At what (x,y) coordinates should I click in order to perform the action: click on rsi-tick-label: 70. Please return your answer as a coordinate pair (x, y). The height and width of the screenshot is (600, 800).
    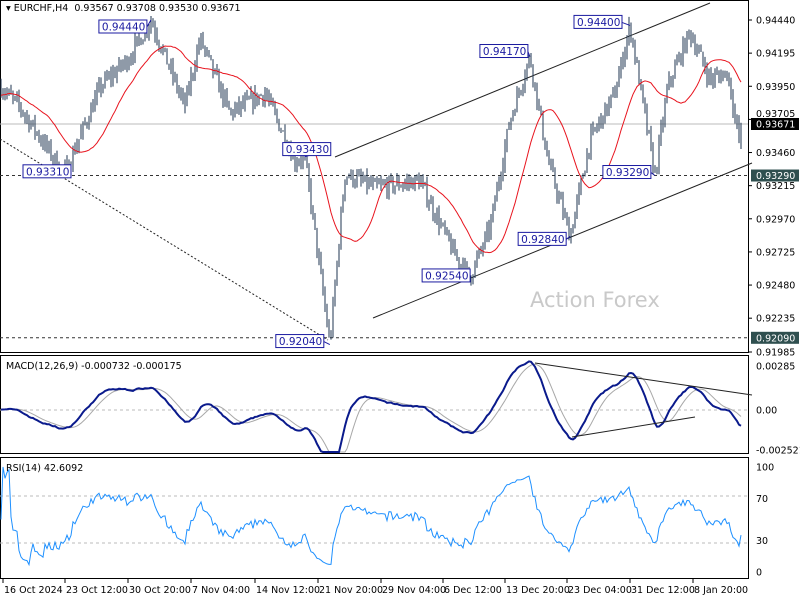
    Looking at the image, I should click on (762, 499).